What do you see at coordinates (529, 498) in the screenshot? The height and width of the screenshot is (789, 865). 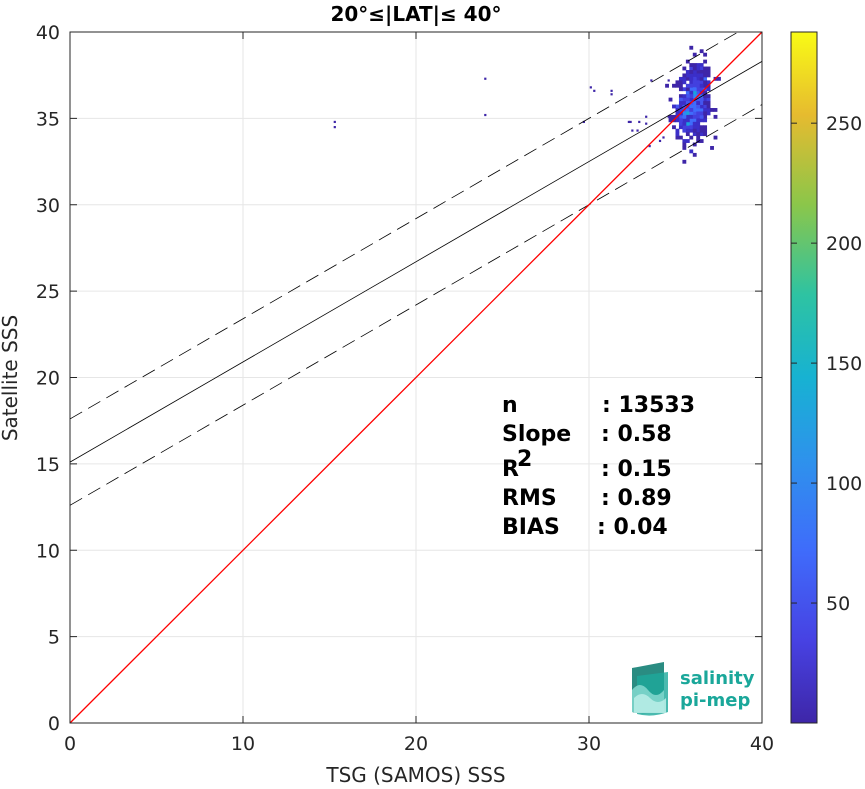 I see `stat-label: RMS` at bounding box center [529, 498].